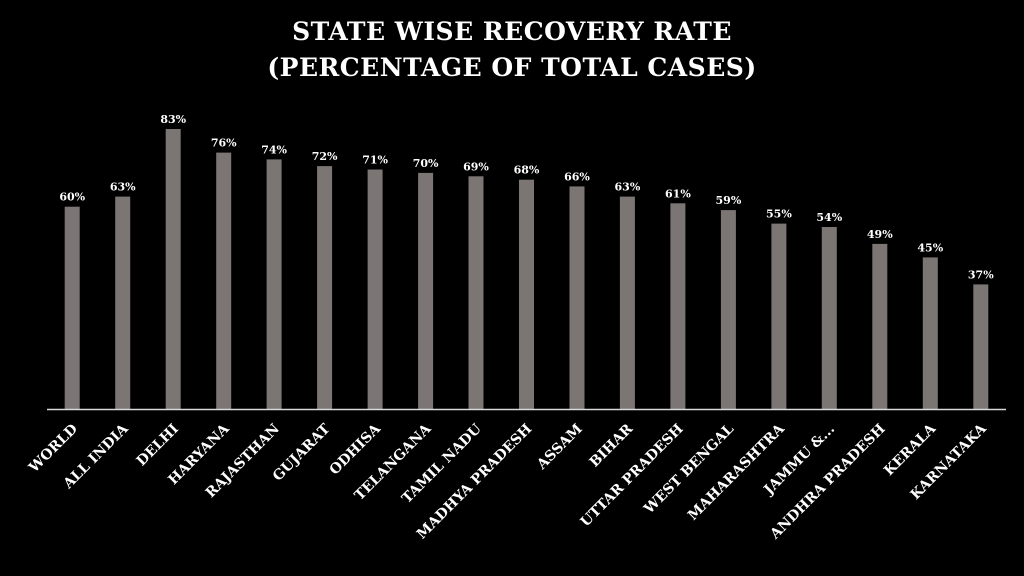 Image resolution: width=1024 pixels, height=576 pixels. I want to click on data-label: 61%, so click(678, 193).